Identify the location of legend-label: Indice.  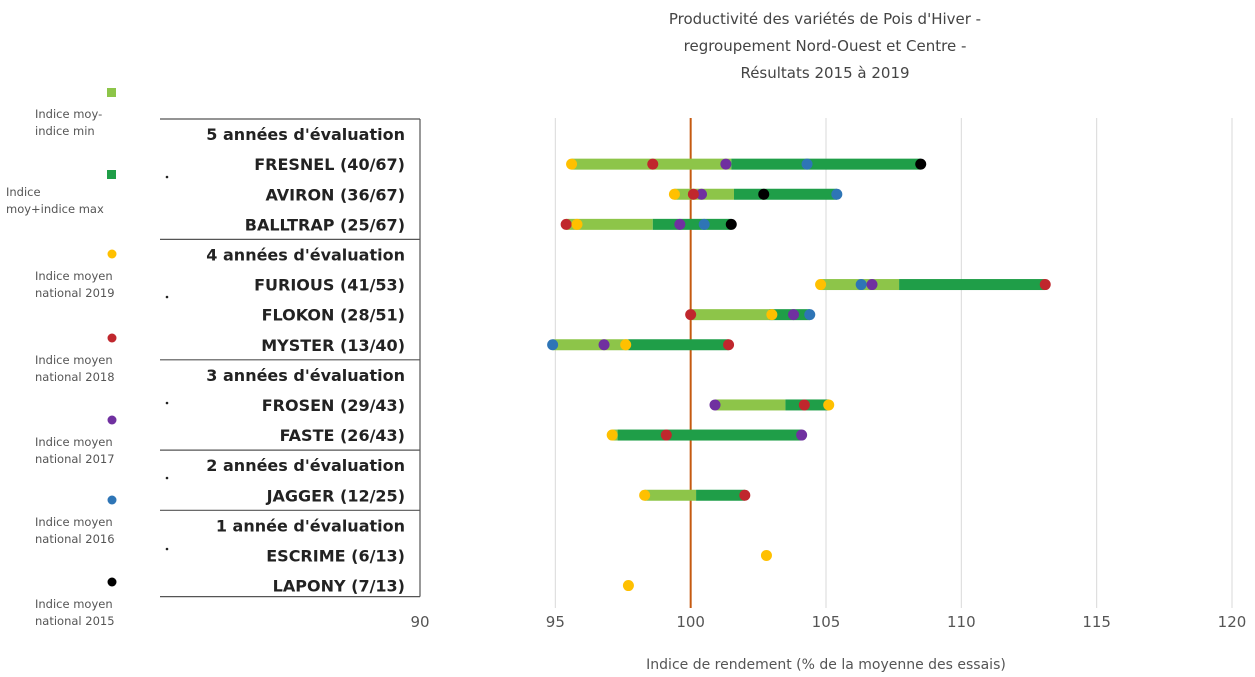
(23, 192).